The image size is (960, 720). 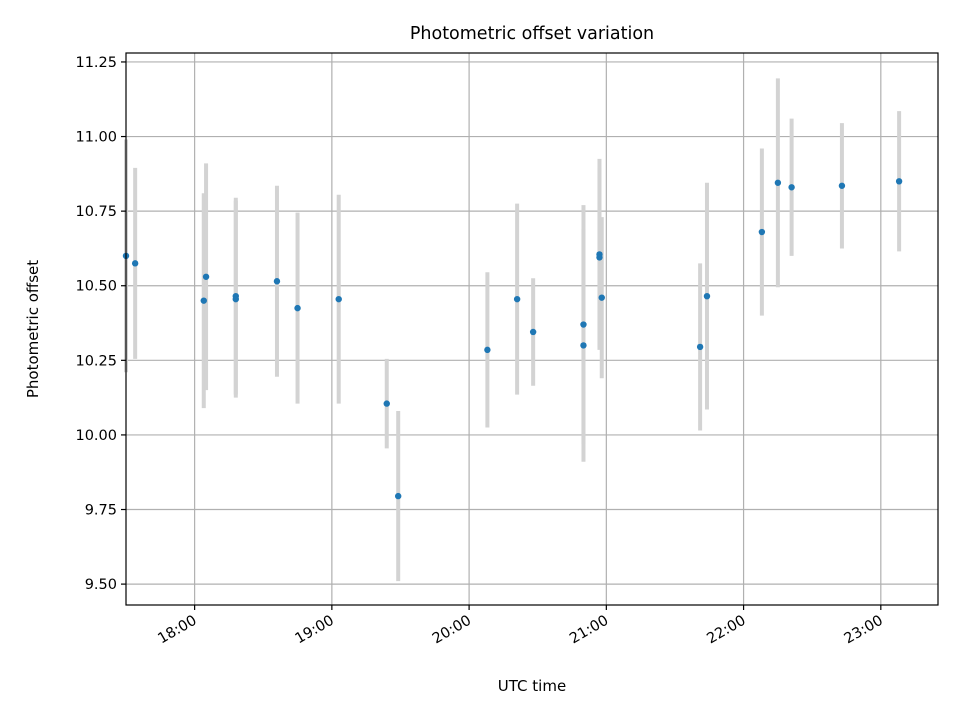 What do you see at coordinates (864, 630) in the screenshot?
I see `x-tick-label: 23:00` at bounding box center [864, 630].